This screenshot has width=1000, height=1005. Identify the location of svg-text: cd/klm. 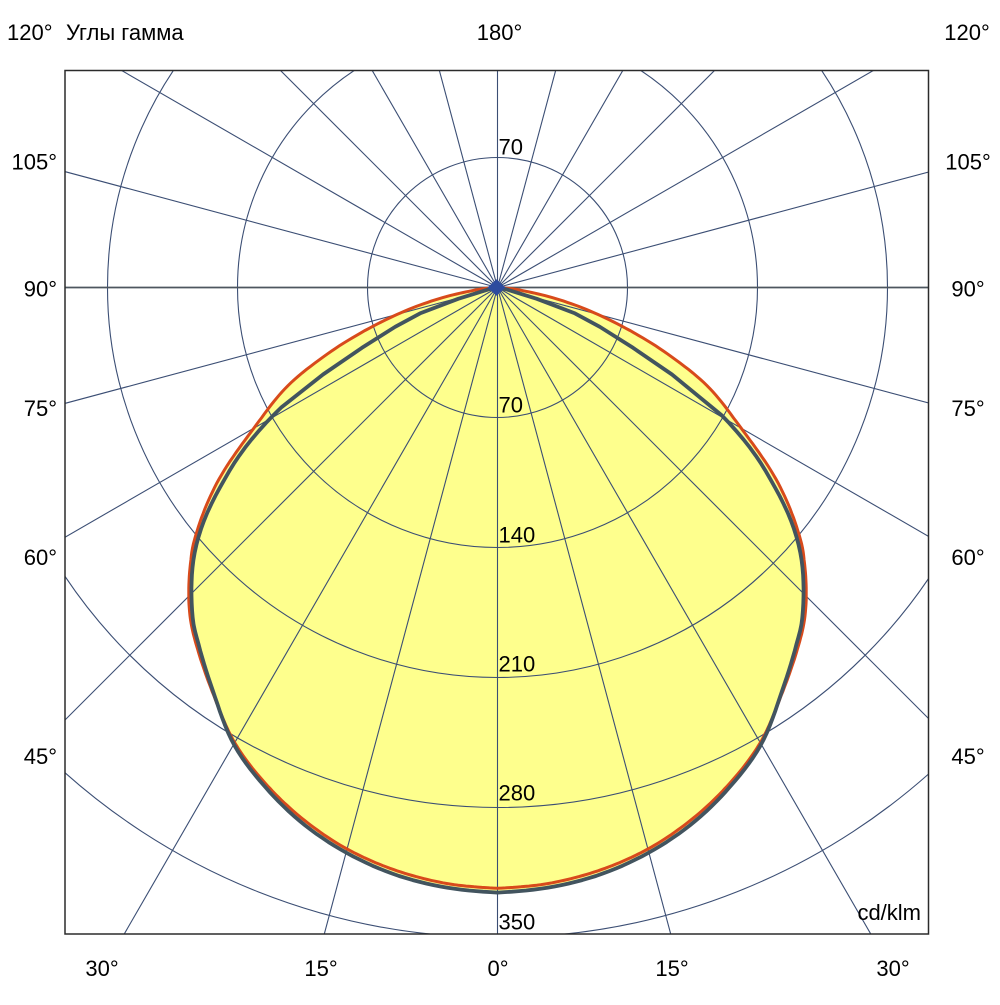
(889, 912).